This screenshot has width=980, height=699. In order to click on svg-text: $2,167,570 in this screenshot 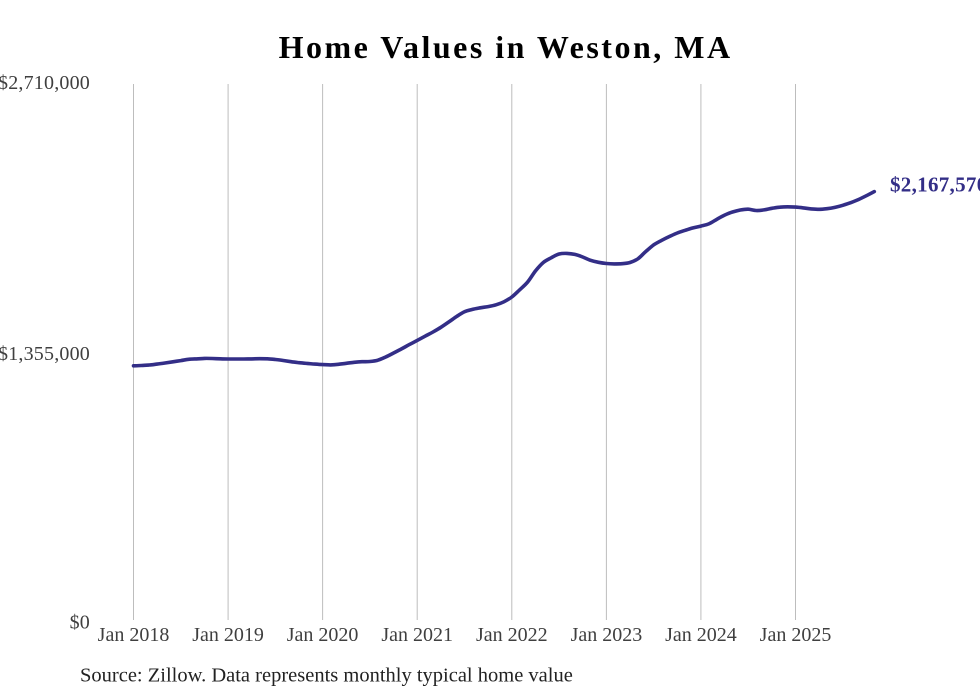, I will do `click(935, 185)`.